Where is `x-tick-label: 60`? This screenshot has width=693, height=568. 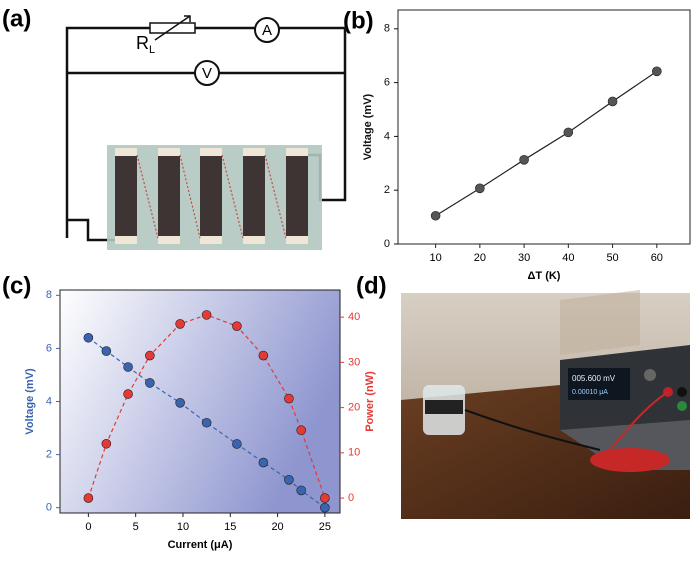
x-tick-label: 60 is located at coordinates (657, 258).